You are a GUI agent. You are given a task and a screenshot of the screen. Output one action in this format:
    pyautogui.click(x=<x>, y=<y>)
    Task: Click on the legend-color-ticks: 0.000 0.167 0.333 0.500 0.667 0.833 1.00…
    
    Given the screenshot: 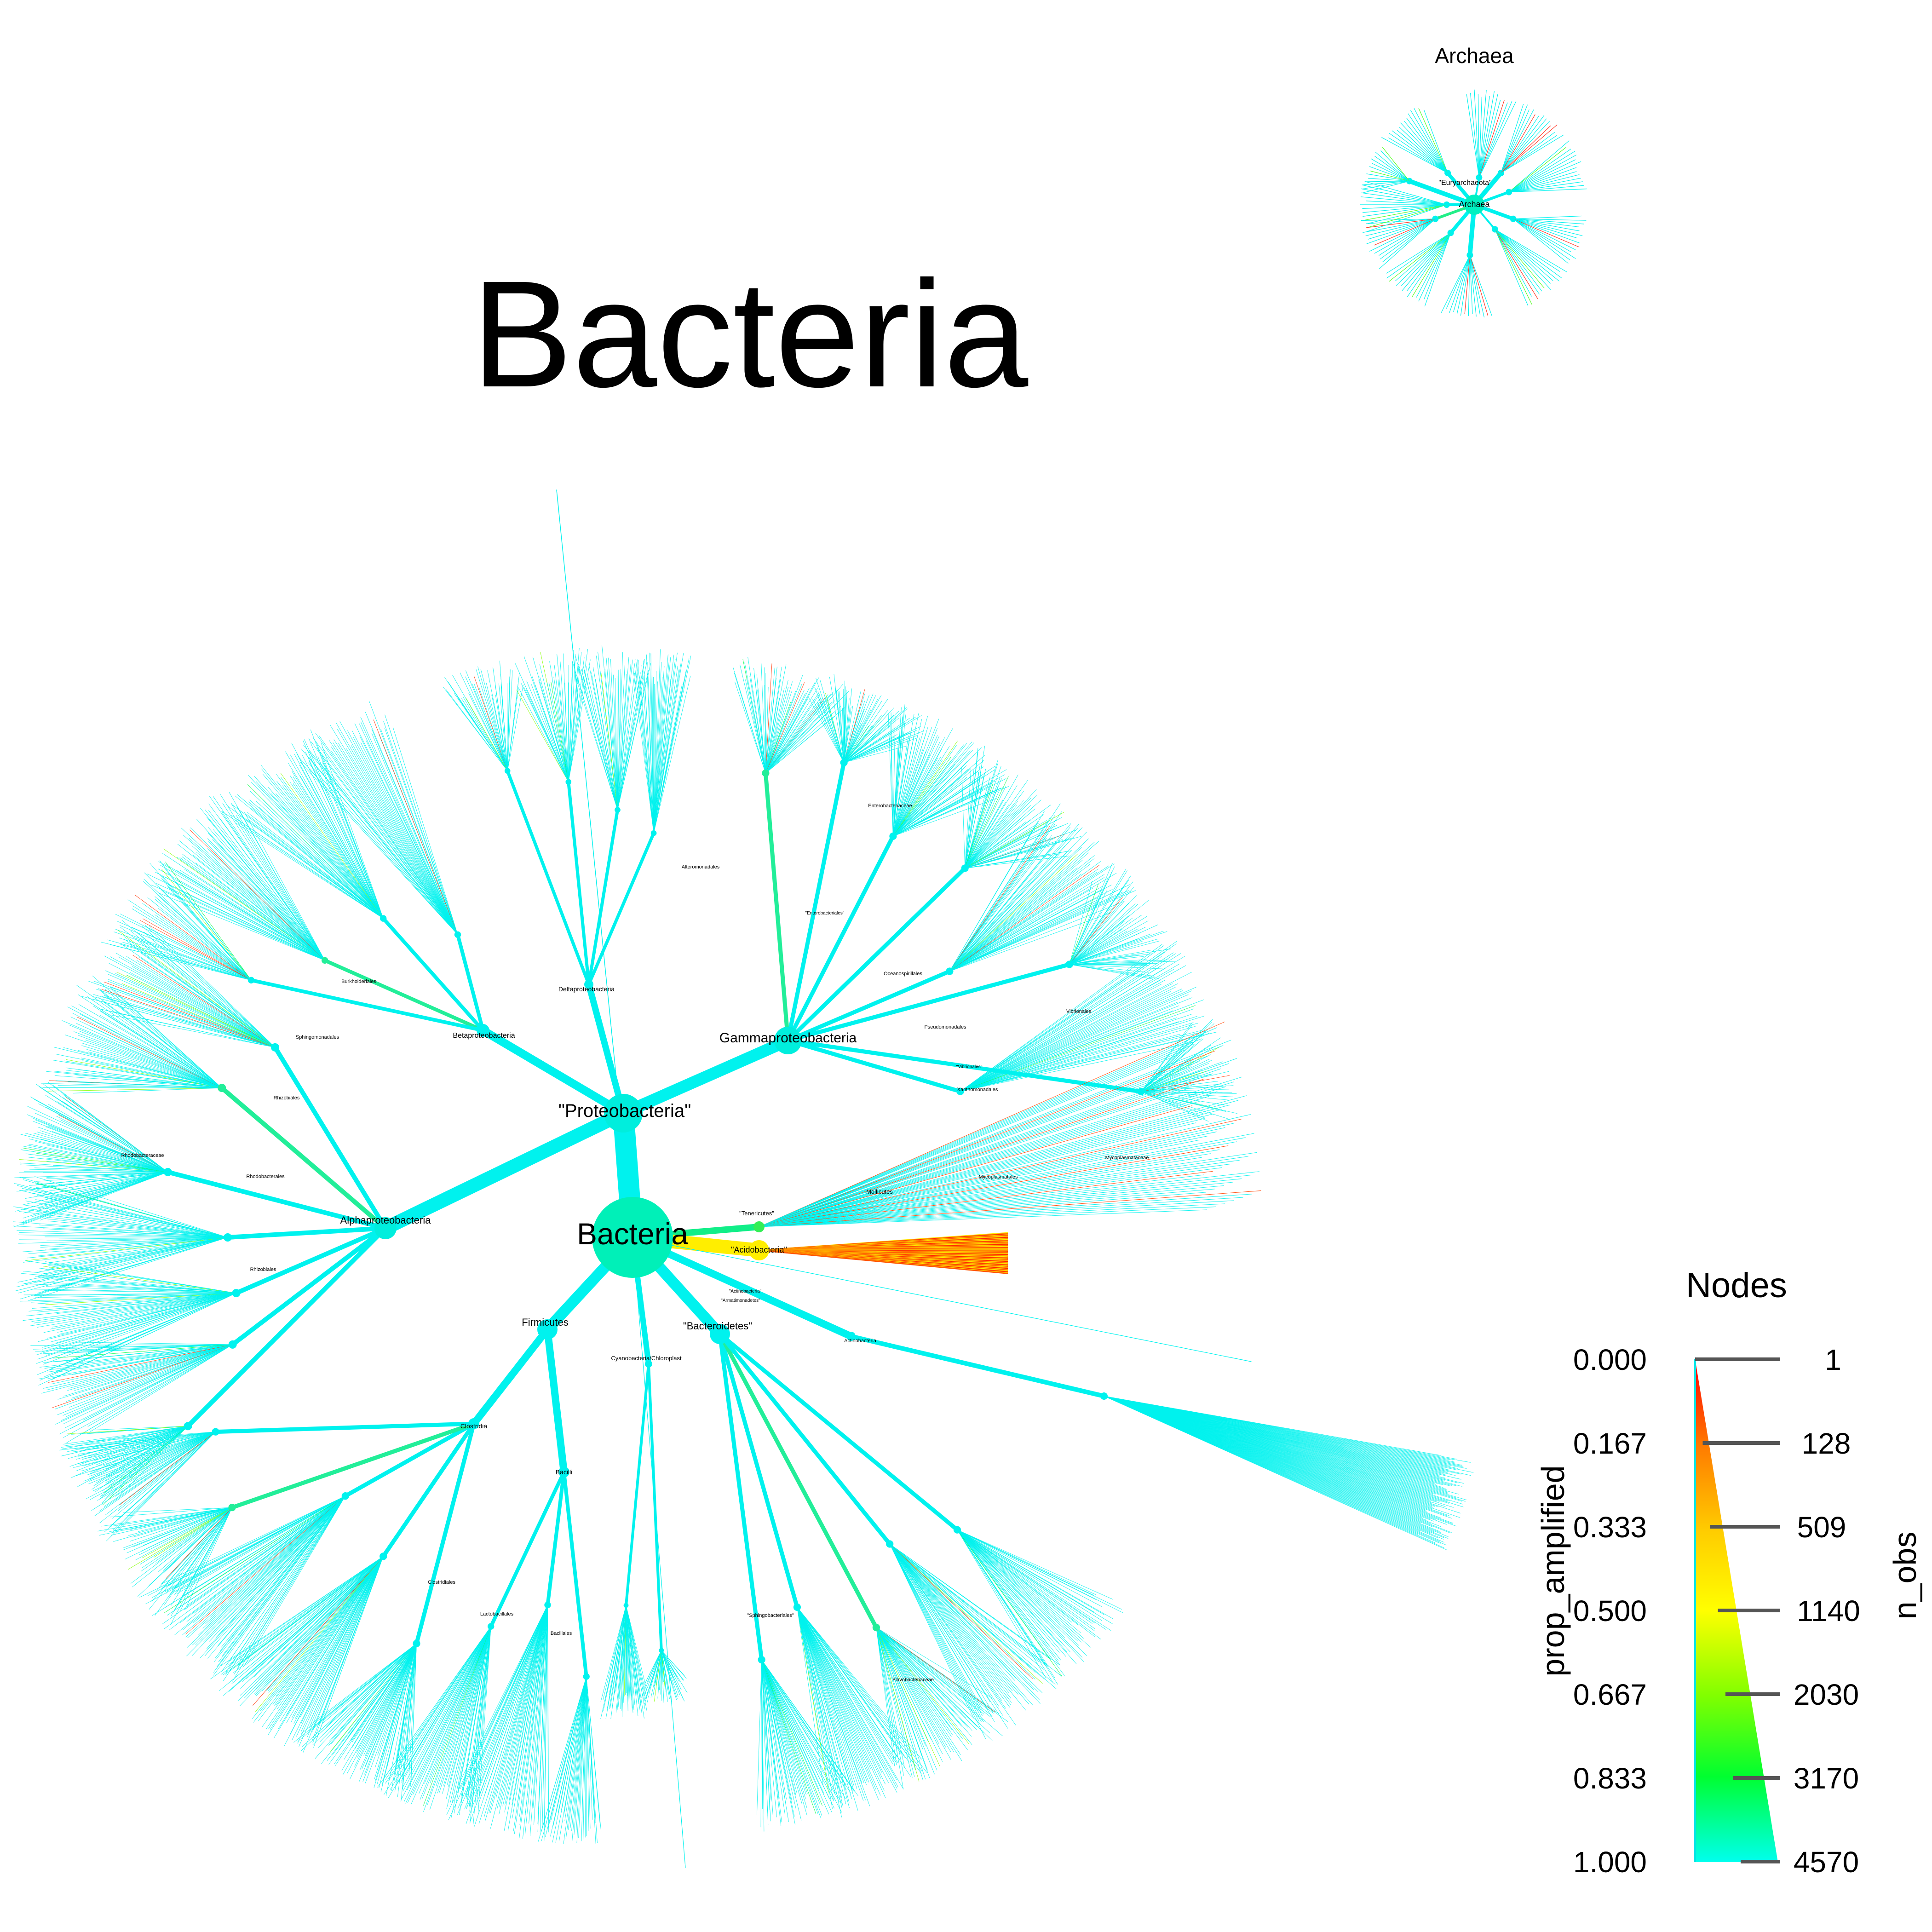 What is the action you would take?
    pyautogui.click(x=1610, y=1611)
    